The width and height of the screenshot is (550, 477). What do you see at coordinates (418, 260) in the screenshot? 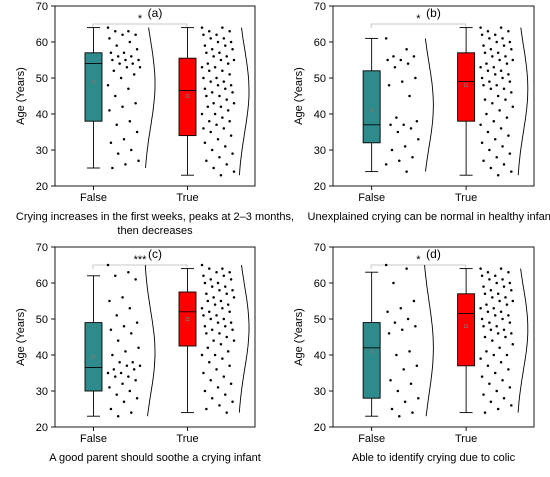
I see `significance-label: *` at bounding box center [418, 260].